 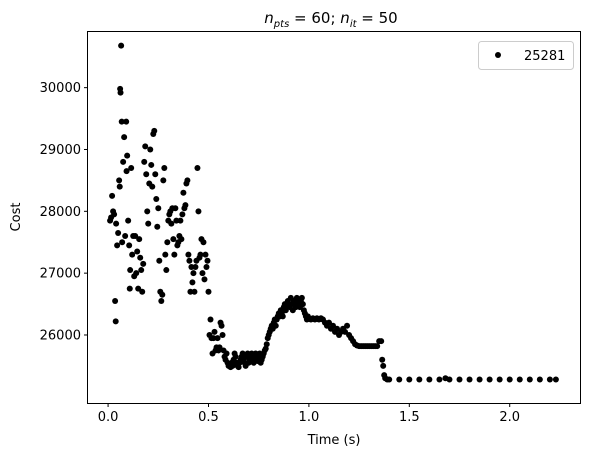 What do you see at coordinates (60, 274) in the screenshot?
I see `y-tick-label: 27000` at bounding box center [60, 274].